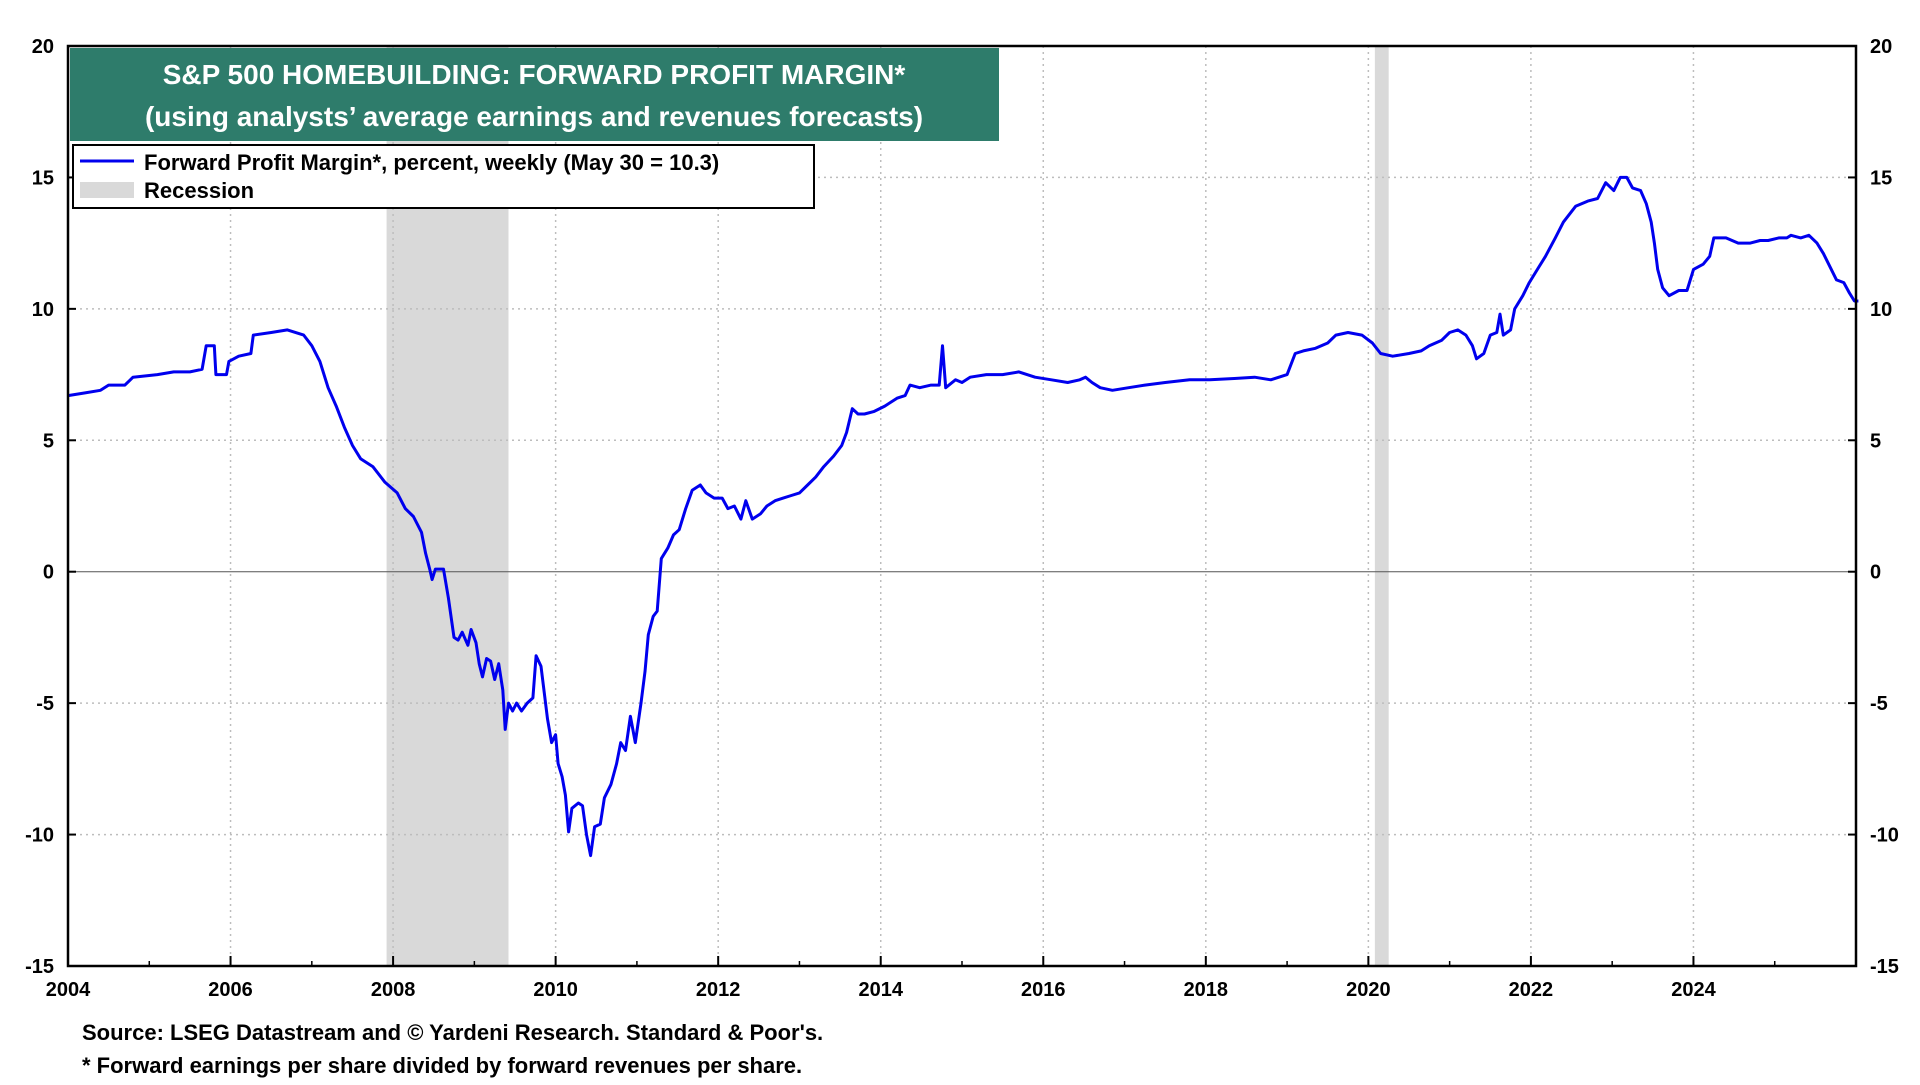  What do you see at coordinates (1875, 573) in the screenshot?
I see `y-tick-label-right: 0` at bounding box center [1875, 573].